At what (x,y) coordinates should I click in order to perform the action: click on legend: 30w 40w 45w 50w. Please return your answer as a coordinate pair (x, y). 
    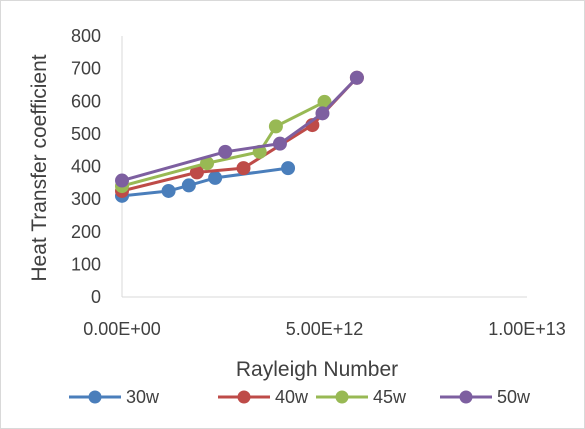
    Looking at the image, I should click on (300, 397).